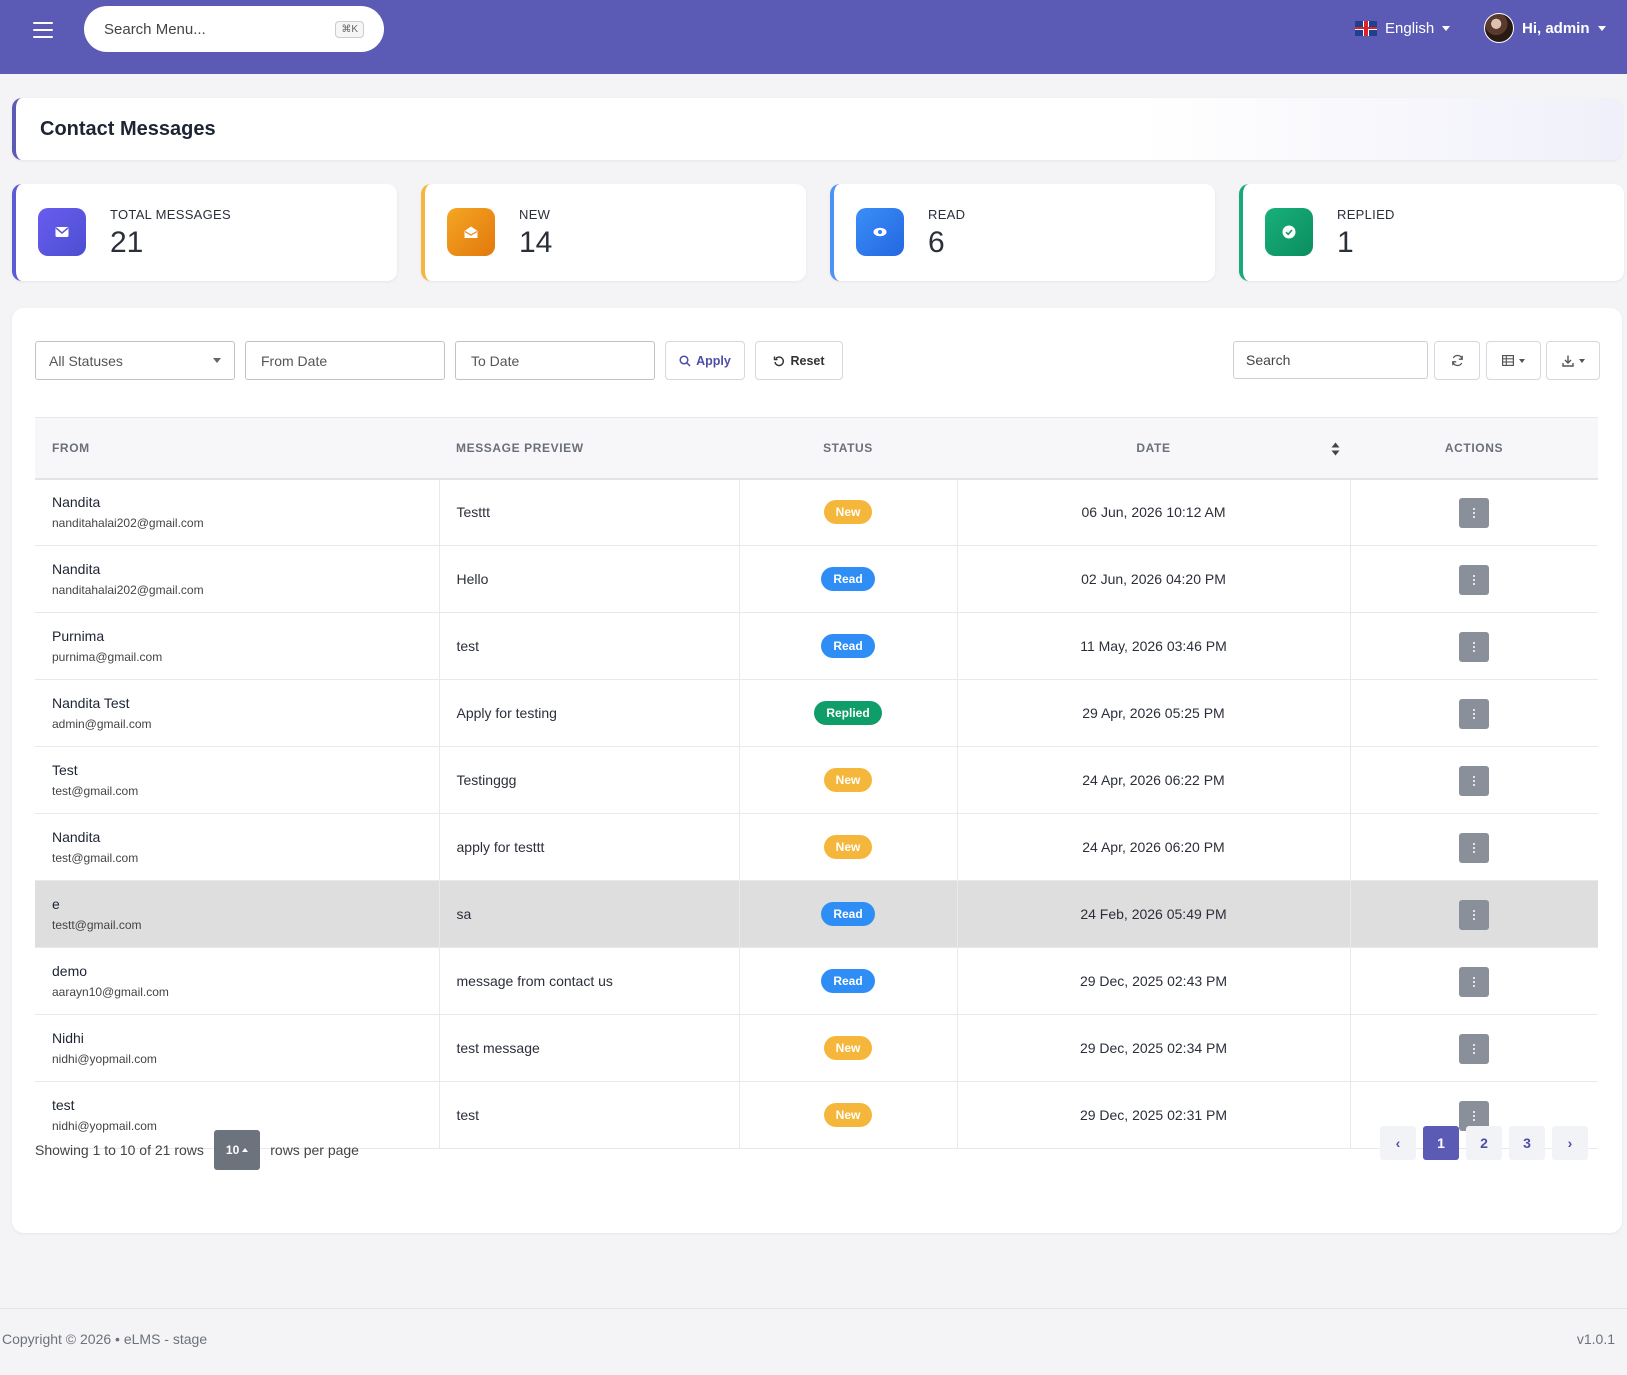 Image resolution: width=1627 pixels, height=1375 pixels. Describe the element at coordinates (1570, 1143) in the screenshot. I see `next-page-button: ›` at that location.